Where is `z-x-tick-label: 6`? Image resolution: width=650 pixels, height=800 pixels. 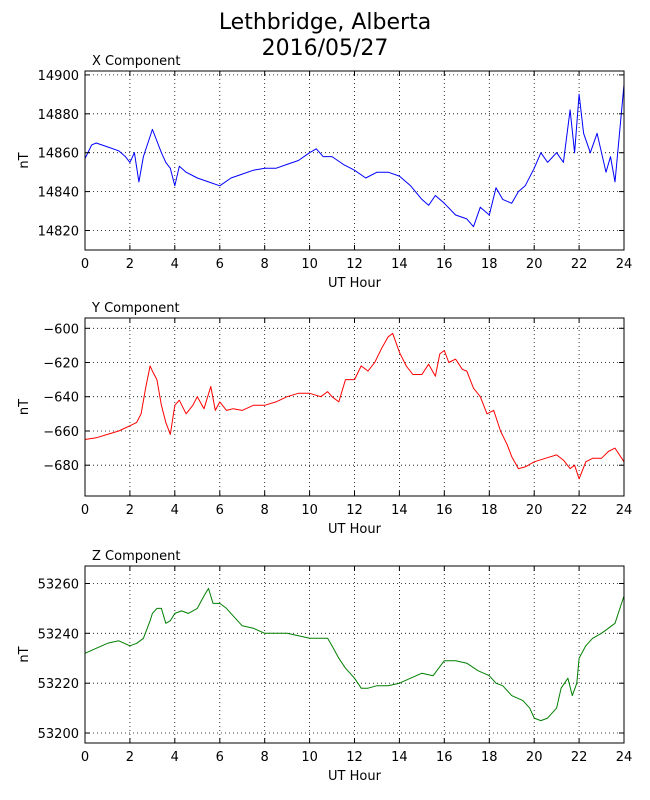 z-x-tick-label: 6 is located at coordinates (220, 757).